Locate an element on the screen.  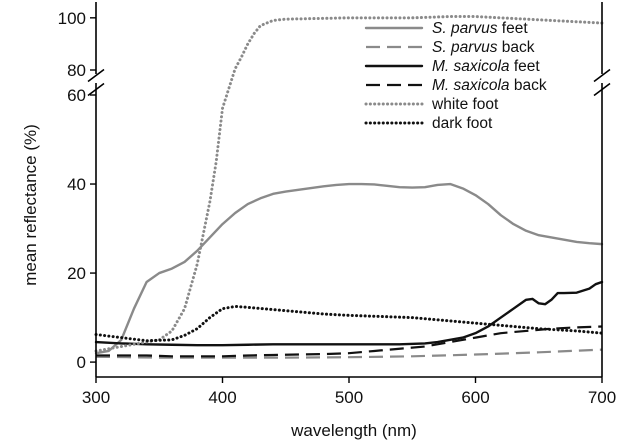
legend-entry: white foot is located at coordinates (431, 104).